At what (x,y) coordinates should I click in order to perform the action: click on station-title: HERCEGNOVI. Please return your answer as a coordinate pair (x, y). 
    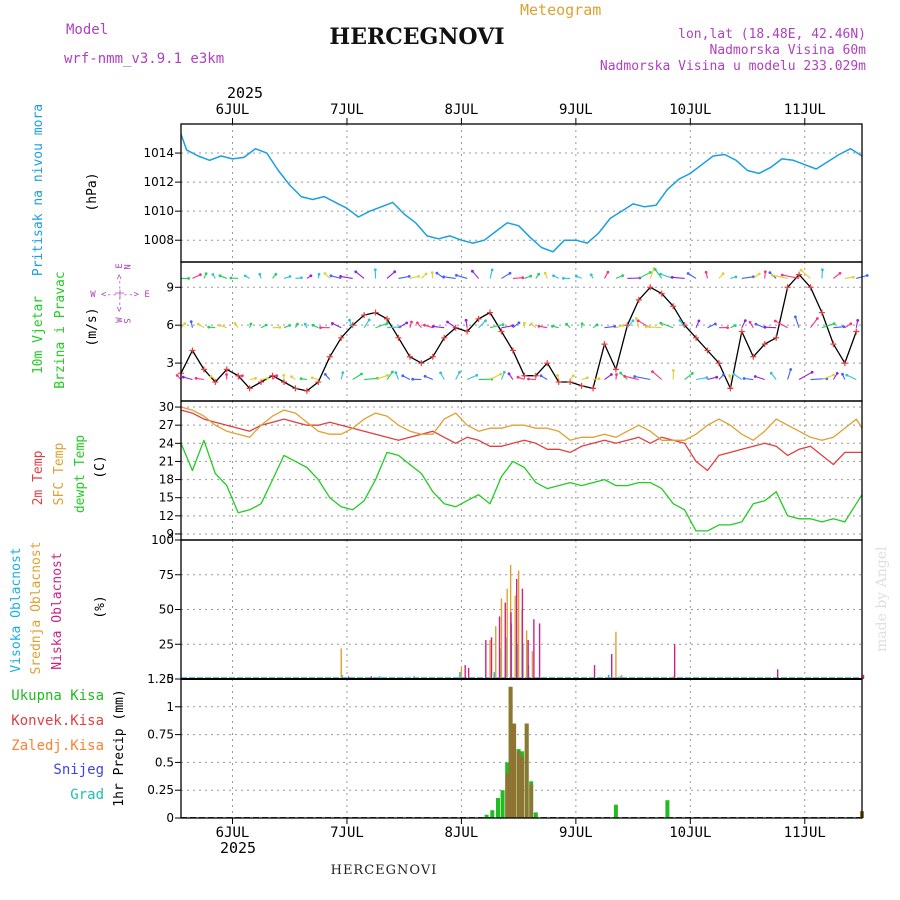
    Looking at the image, I should click on (416, 37).